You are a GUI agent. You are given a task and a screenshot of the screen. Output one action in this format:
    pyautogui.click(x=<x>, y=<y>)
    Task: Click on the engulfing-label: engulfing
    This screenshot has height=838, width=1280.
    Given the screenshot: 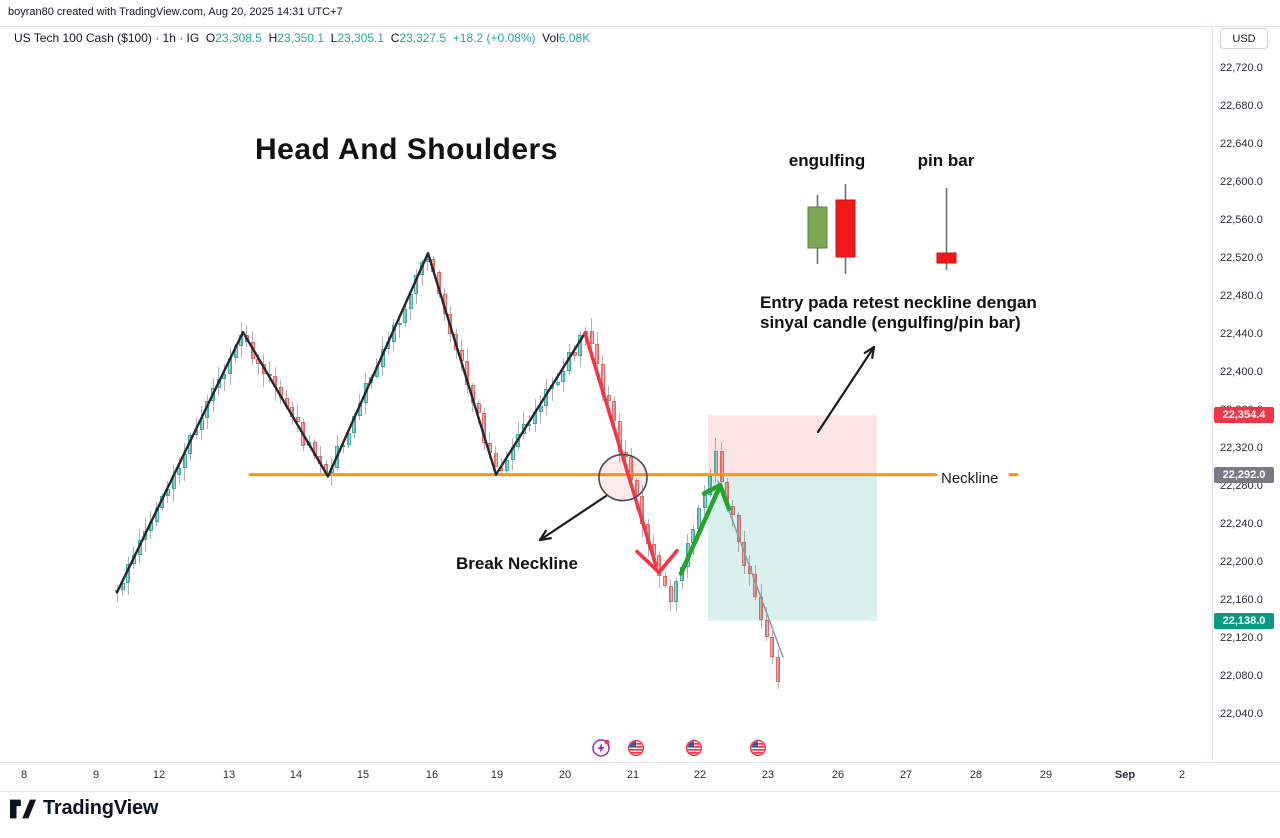 What is the action you would take?
    pyautogui.click(x=827, y=160)
    